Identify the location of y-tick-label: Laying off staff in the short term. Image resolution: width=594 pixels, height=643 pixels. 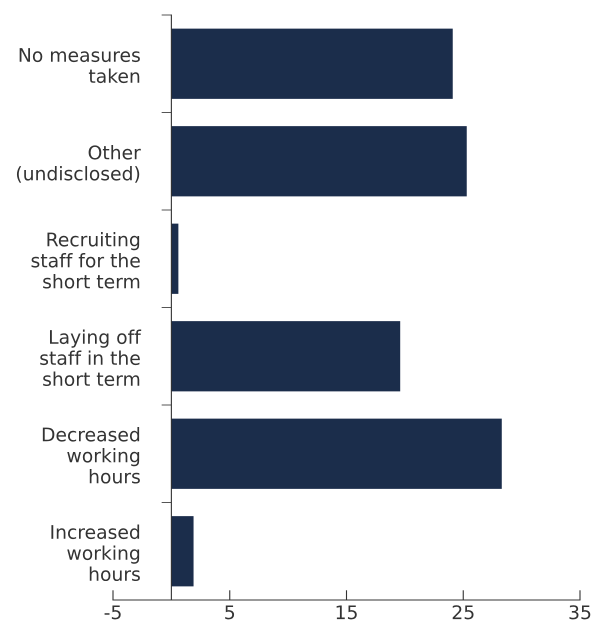
(91, 358).